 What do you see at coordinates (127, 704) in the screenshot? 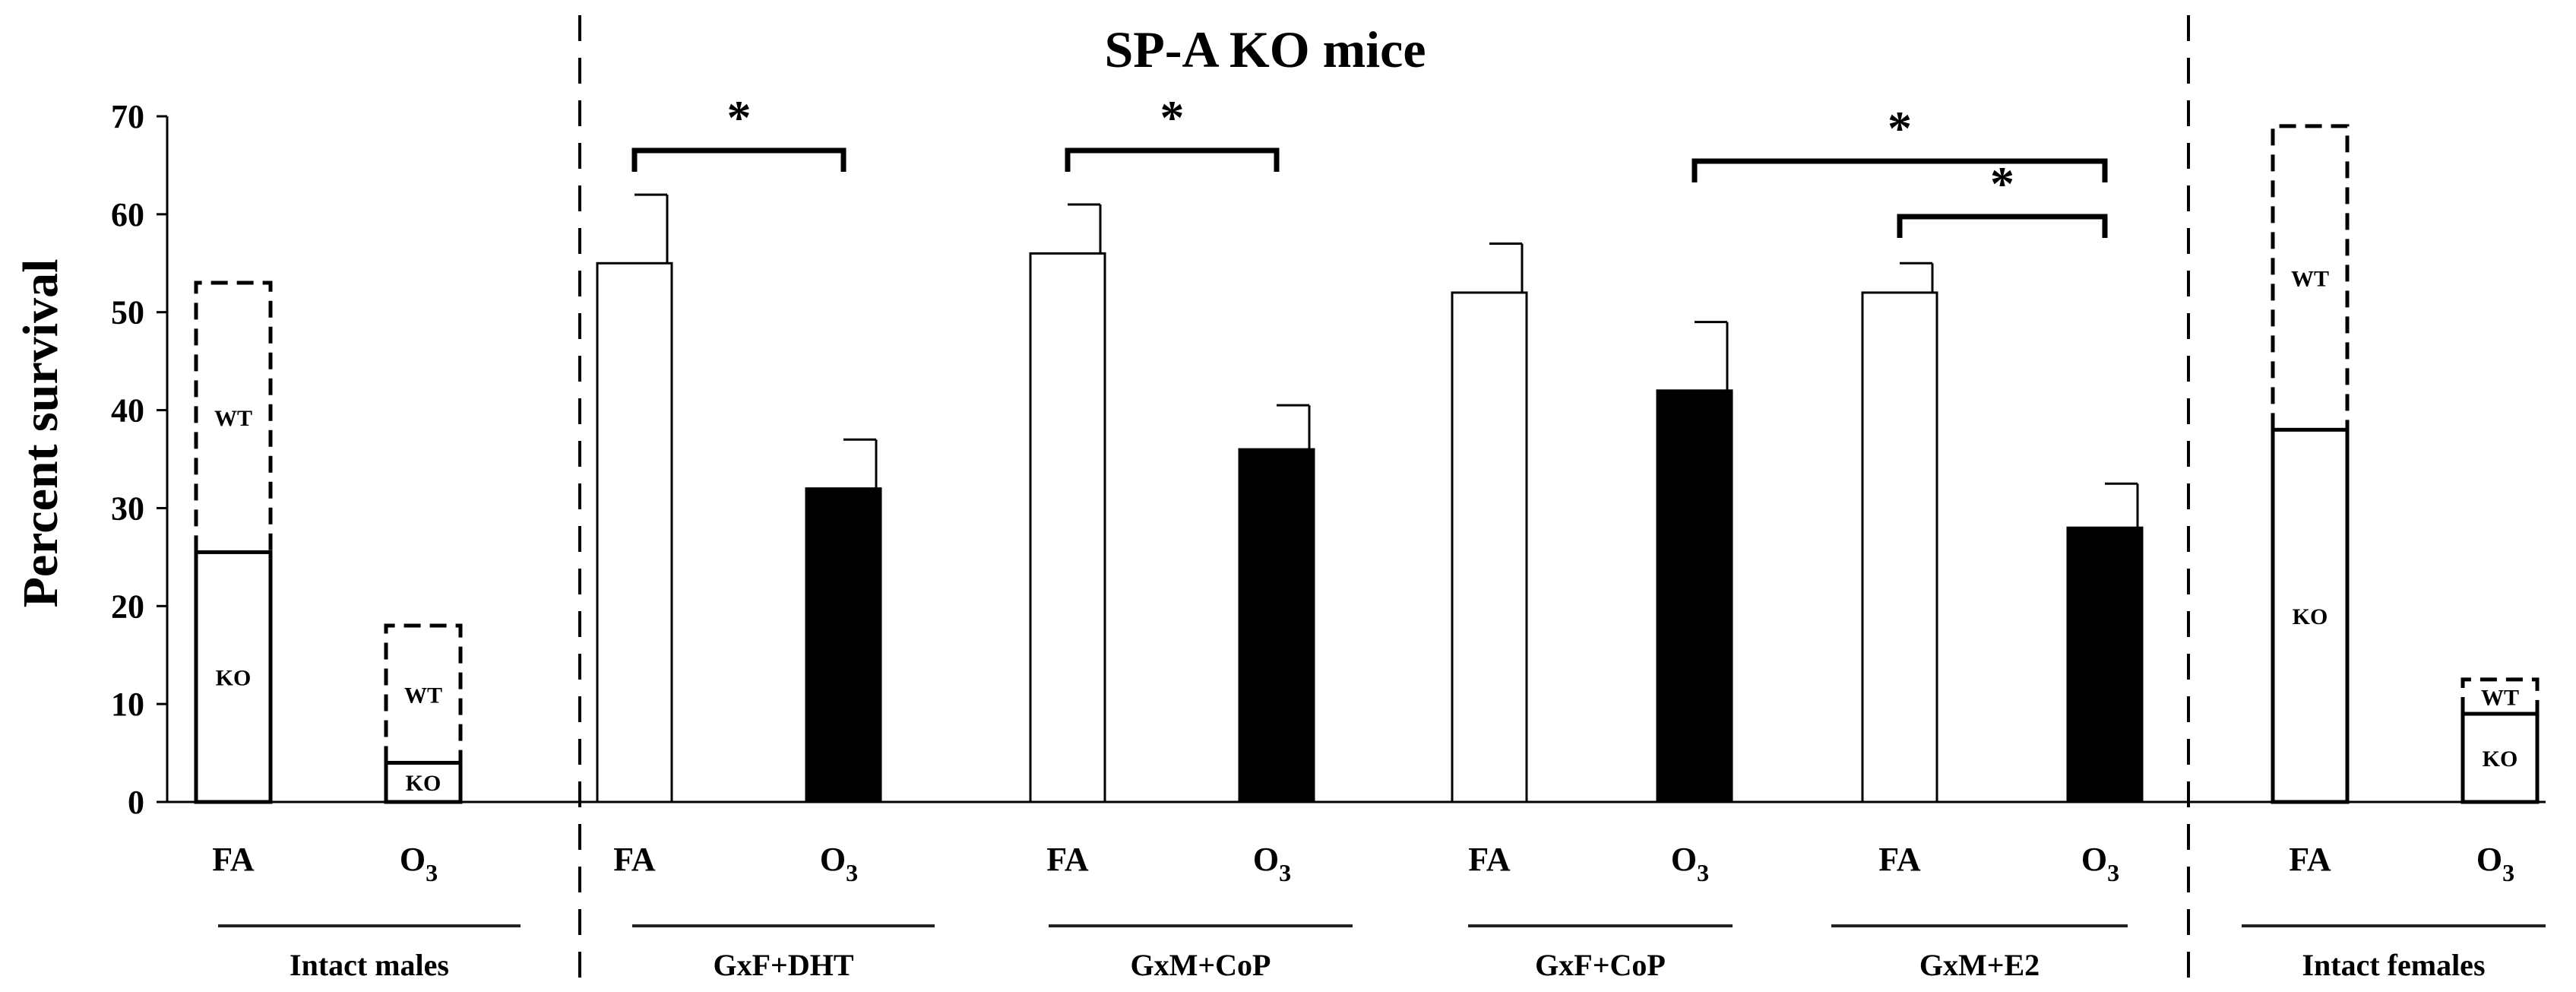
I see `y-tick-label: 10` at bounding box center [127, 704].